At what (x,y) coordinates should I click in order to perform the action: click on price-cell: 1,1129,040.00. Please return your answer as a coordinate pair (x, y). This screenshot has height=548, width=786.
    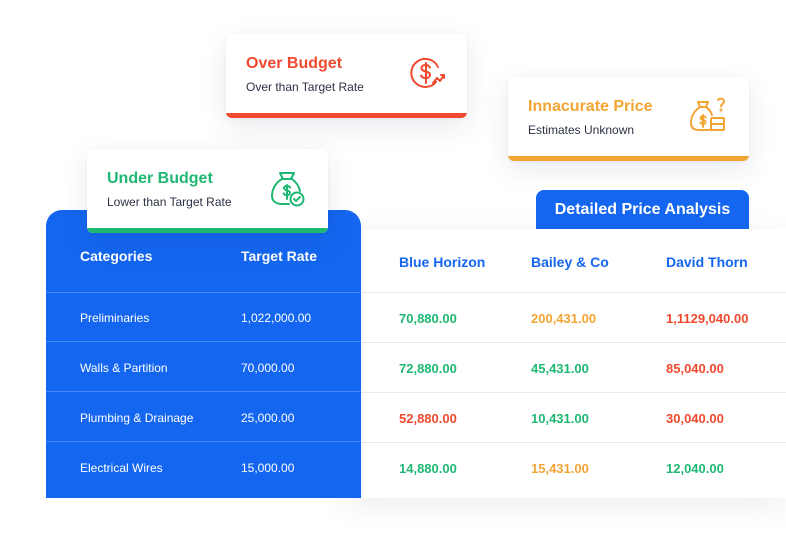
    Looking at the image, I should click on (707, 318).